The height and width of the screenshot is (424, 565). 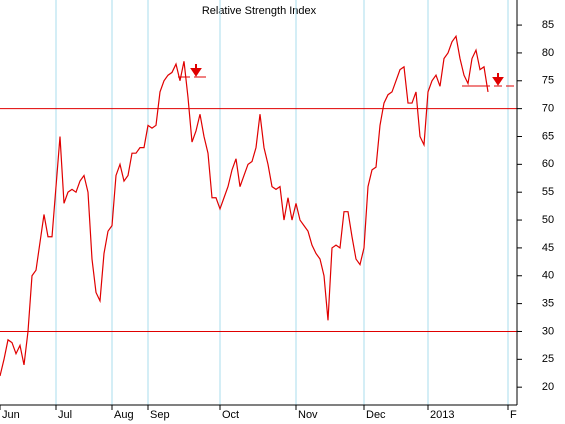 What do you see at coordinates (548, 81) in the screenshot?
I see `y-tick-label: 75` at bounding box center [548, 81].